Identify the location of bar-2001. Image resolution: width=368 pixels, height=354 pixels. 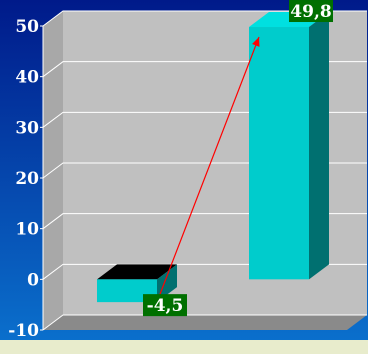
(137, 283).